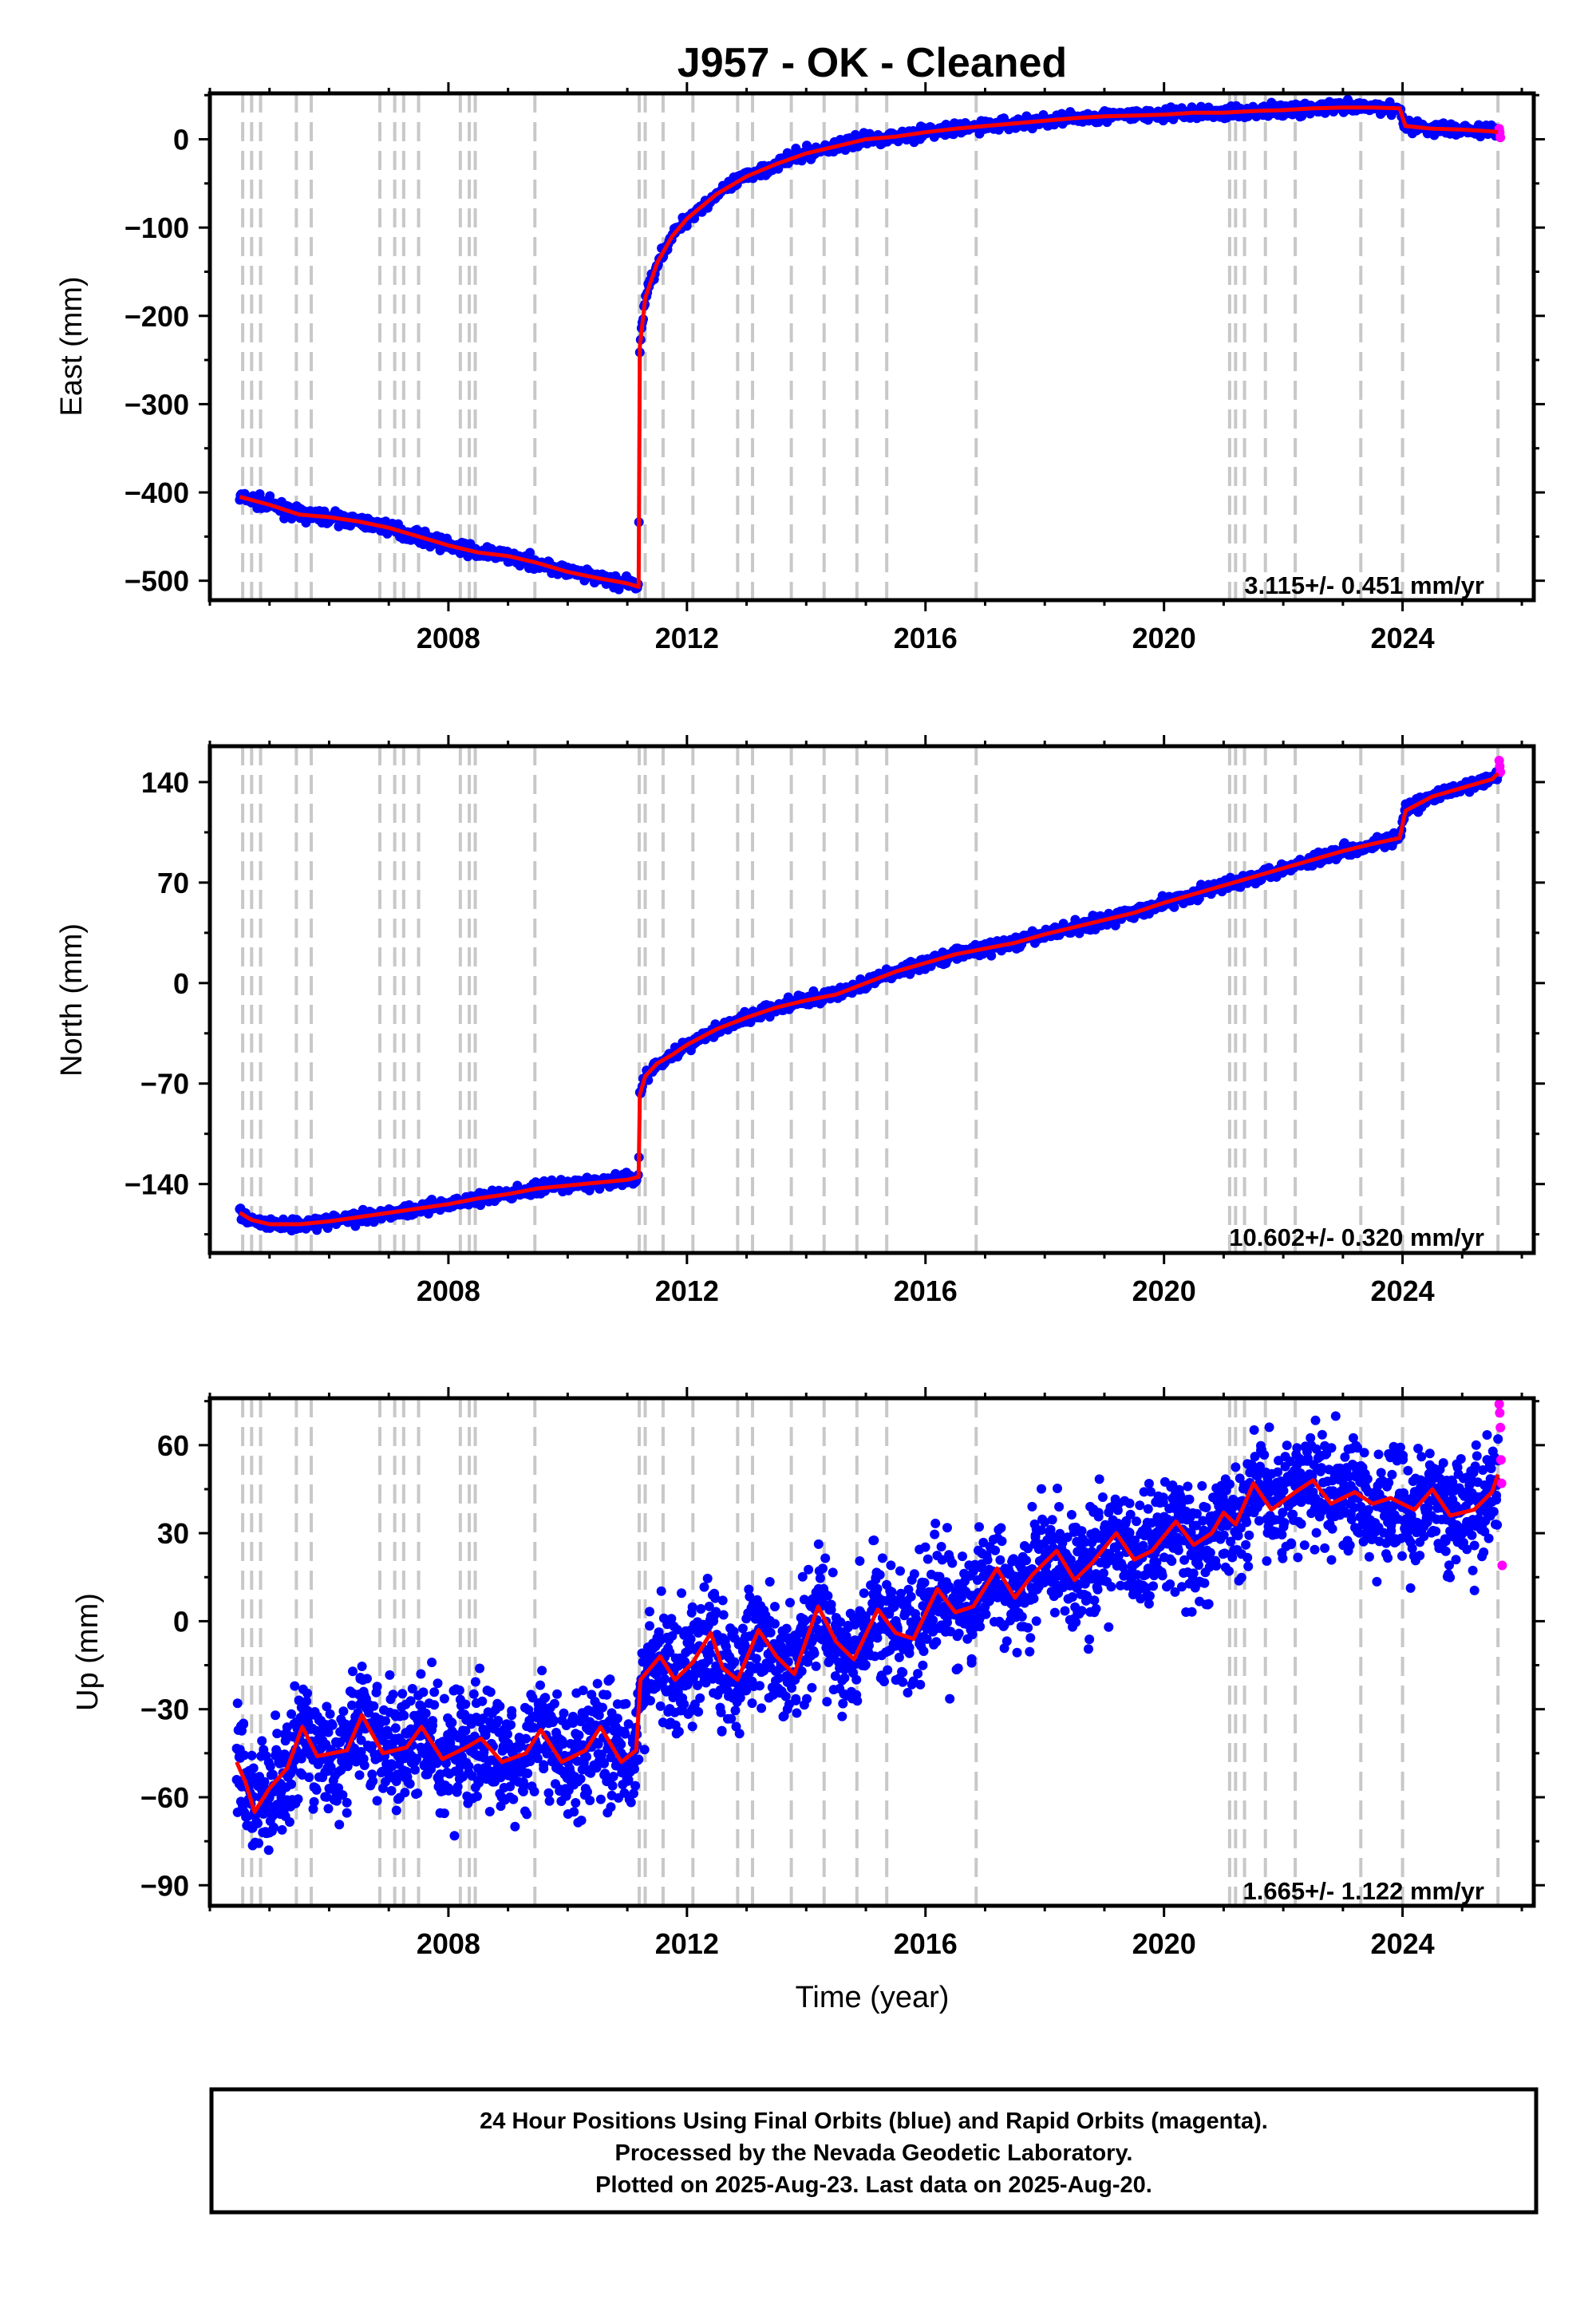 This screenshot has width=1596, height=2316. What do you see at coordinates (1164, 1291) in the screenshot?
I see `x-tick-label: 2020` at bounding box center [1164, 1291].